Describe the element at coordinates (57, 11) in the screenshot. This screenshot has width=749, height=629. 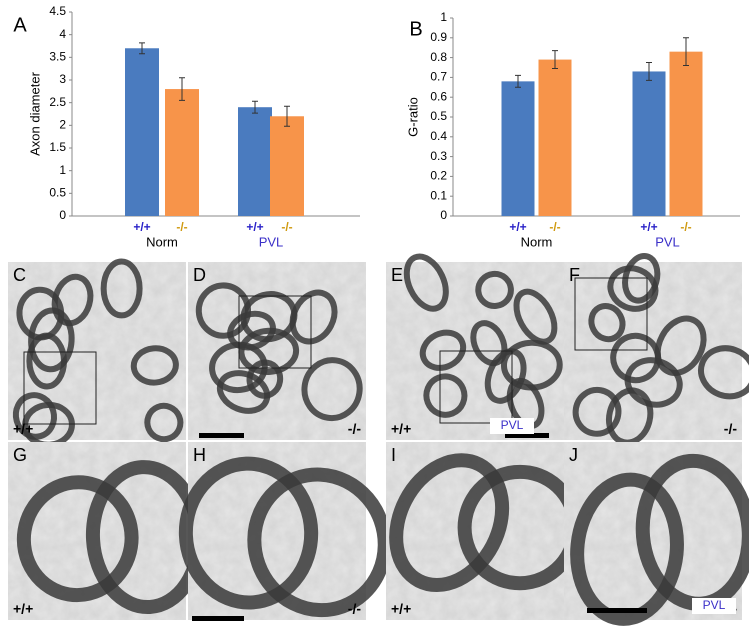
I see `y-tick-label: 4.5` at that location.